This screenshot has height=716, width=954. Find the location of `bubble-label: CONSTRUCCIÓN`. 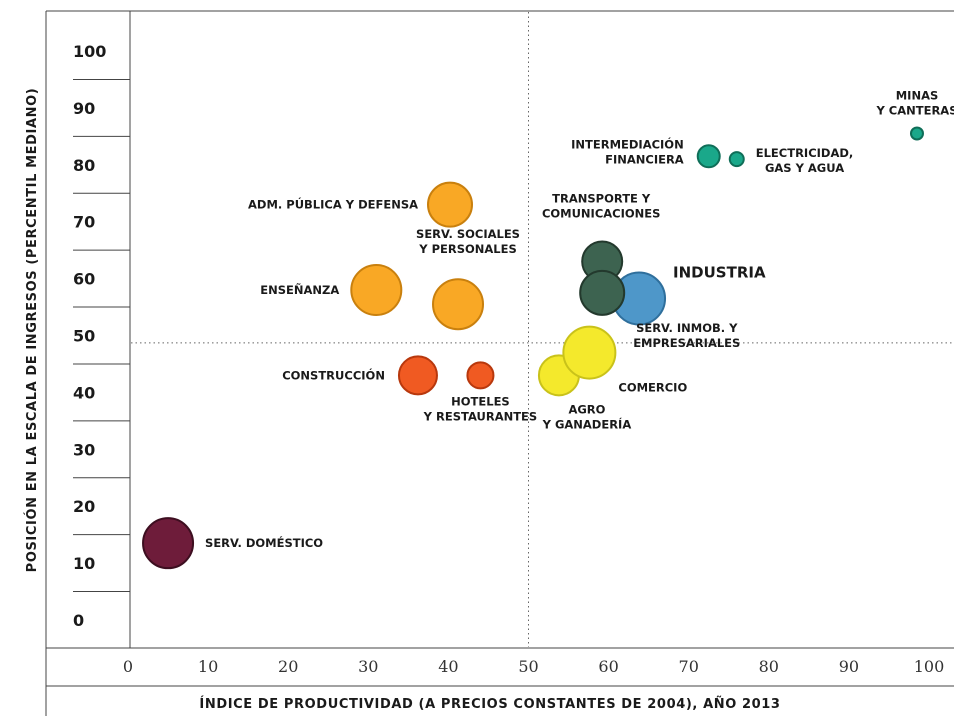

bubble-label: CONSTRUCCIÓN is located at coordinates (333, 374).